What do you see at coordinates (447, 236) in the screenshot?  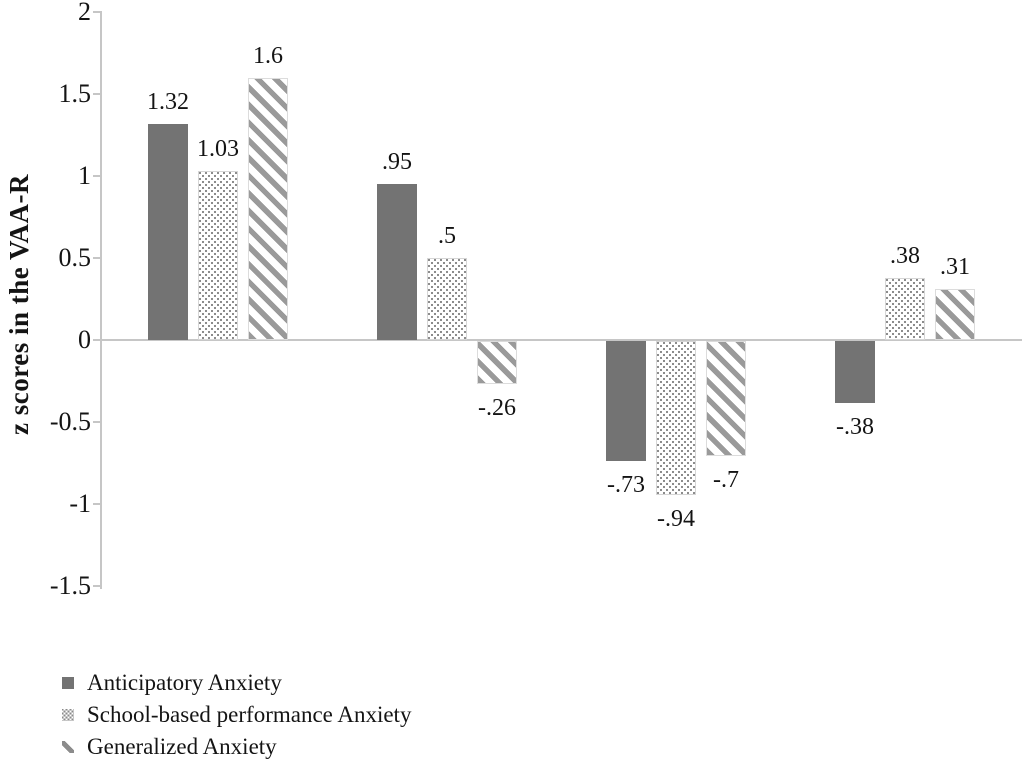 I see `bar-value-label: .5` at bounding box center [447, 236].